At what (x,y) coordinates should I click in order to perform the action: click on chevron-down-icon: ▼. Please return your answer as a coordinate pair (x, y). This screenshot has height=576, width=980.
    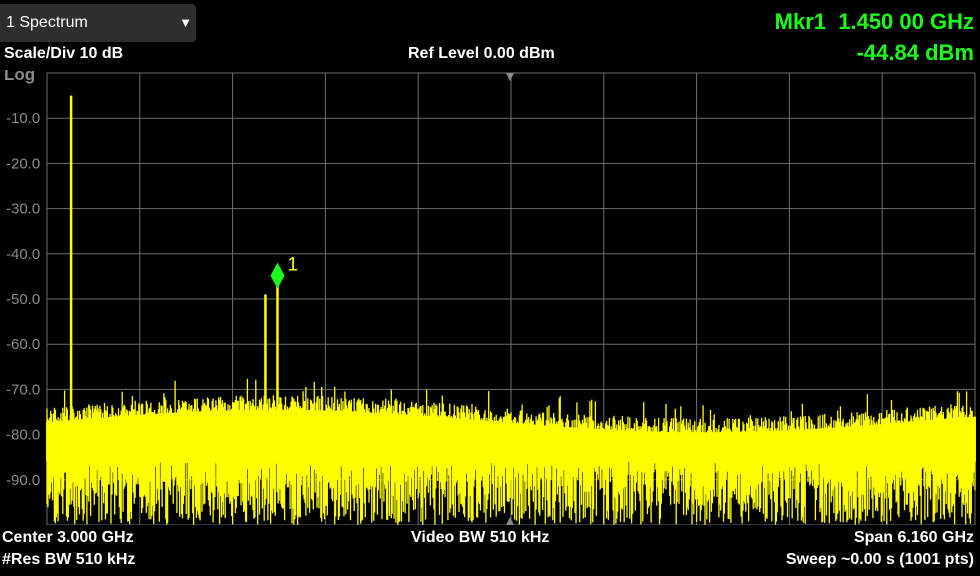
    Looking at the image, I should click on (185, 22).